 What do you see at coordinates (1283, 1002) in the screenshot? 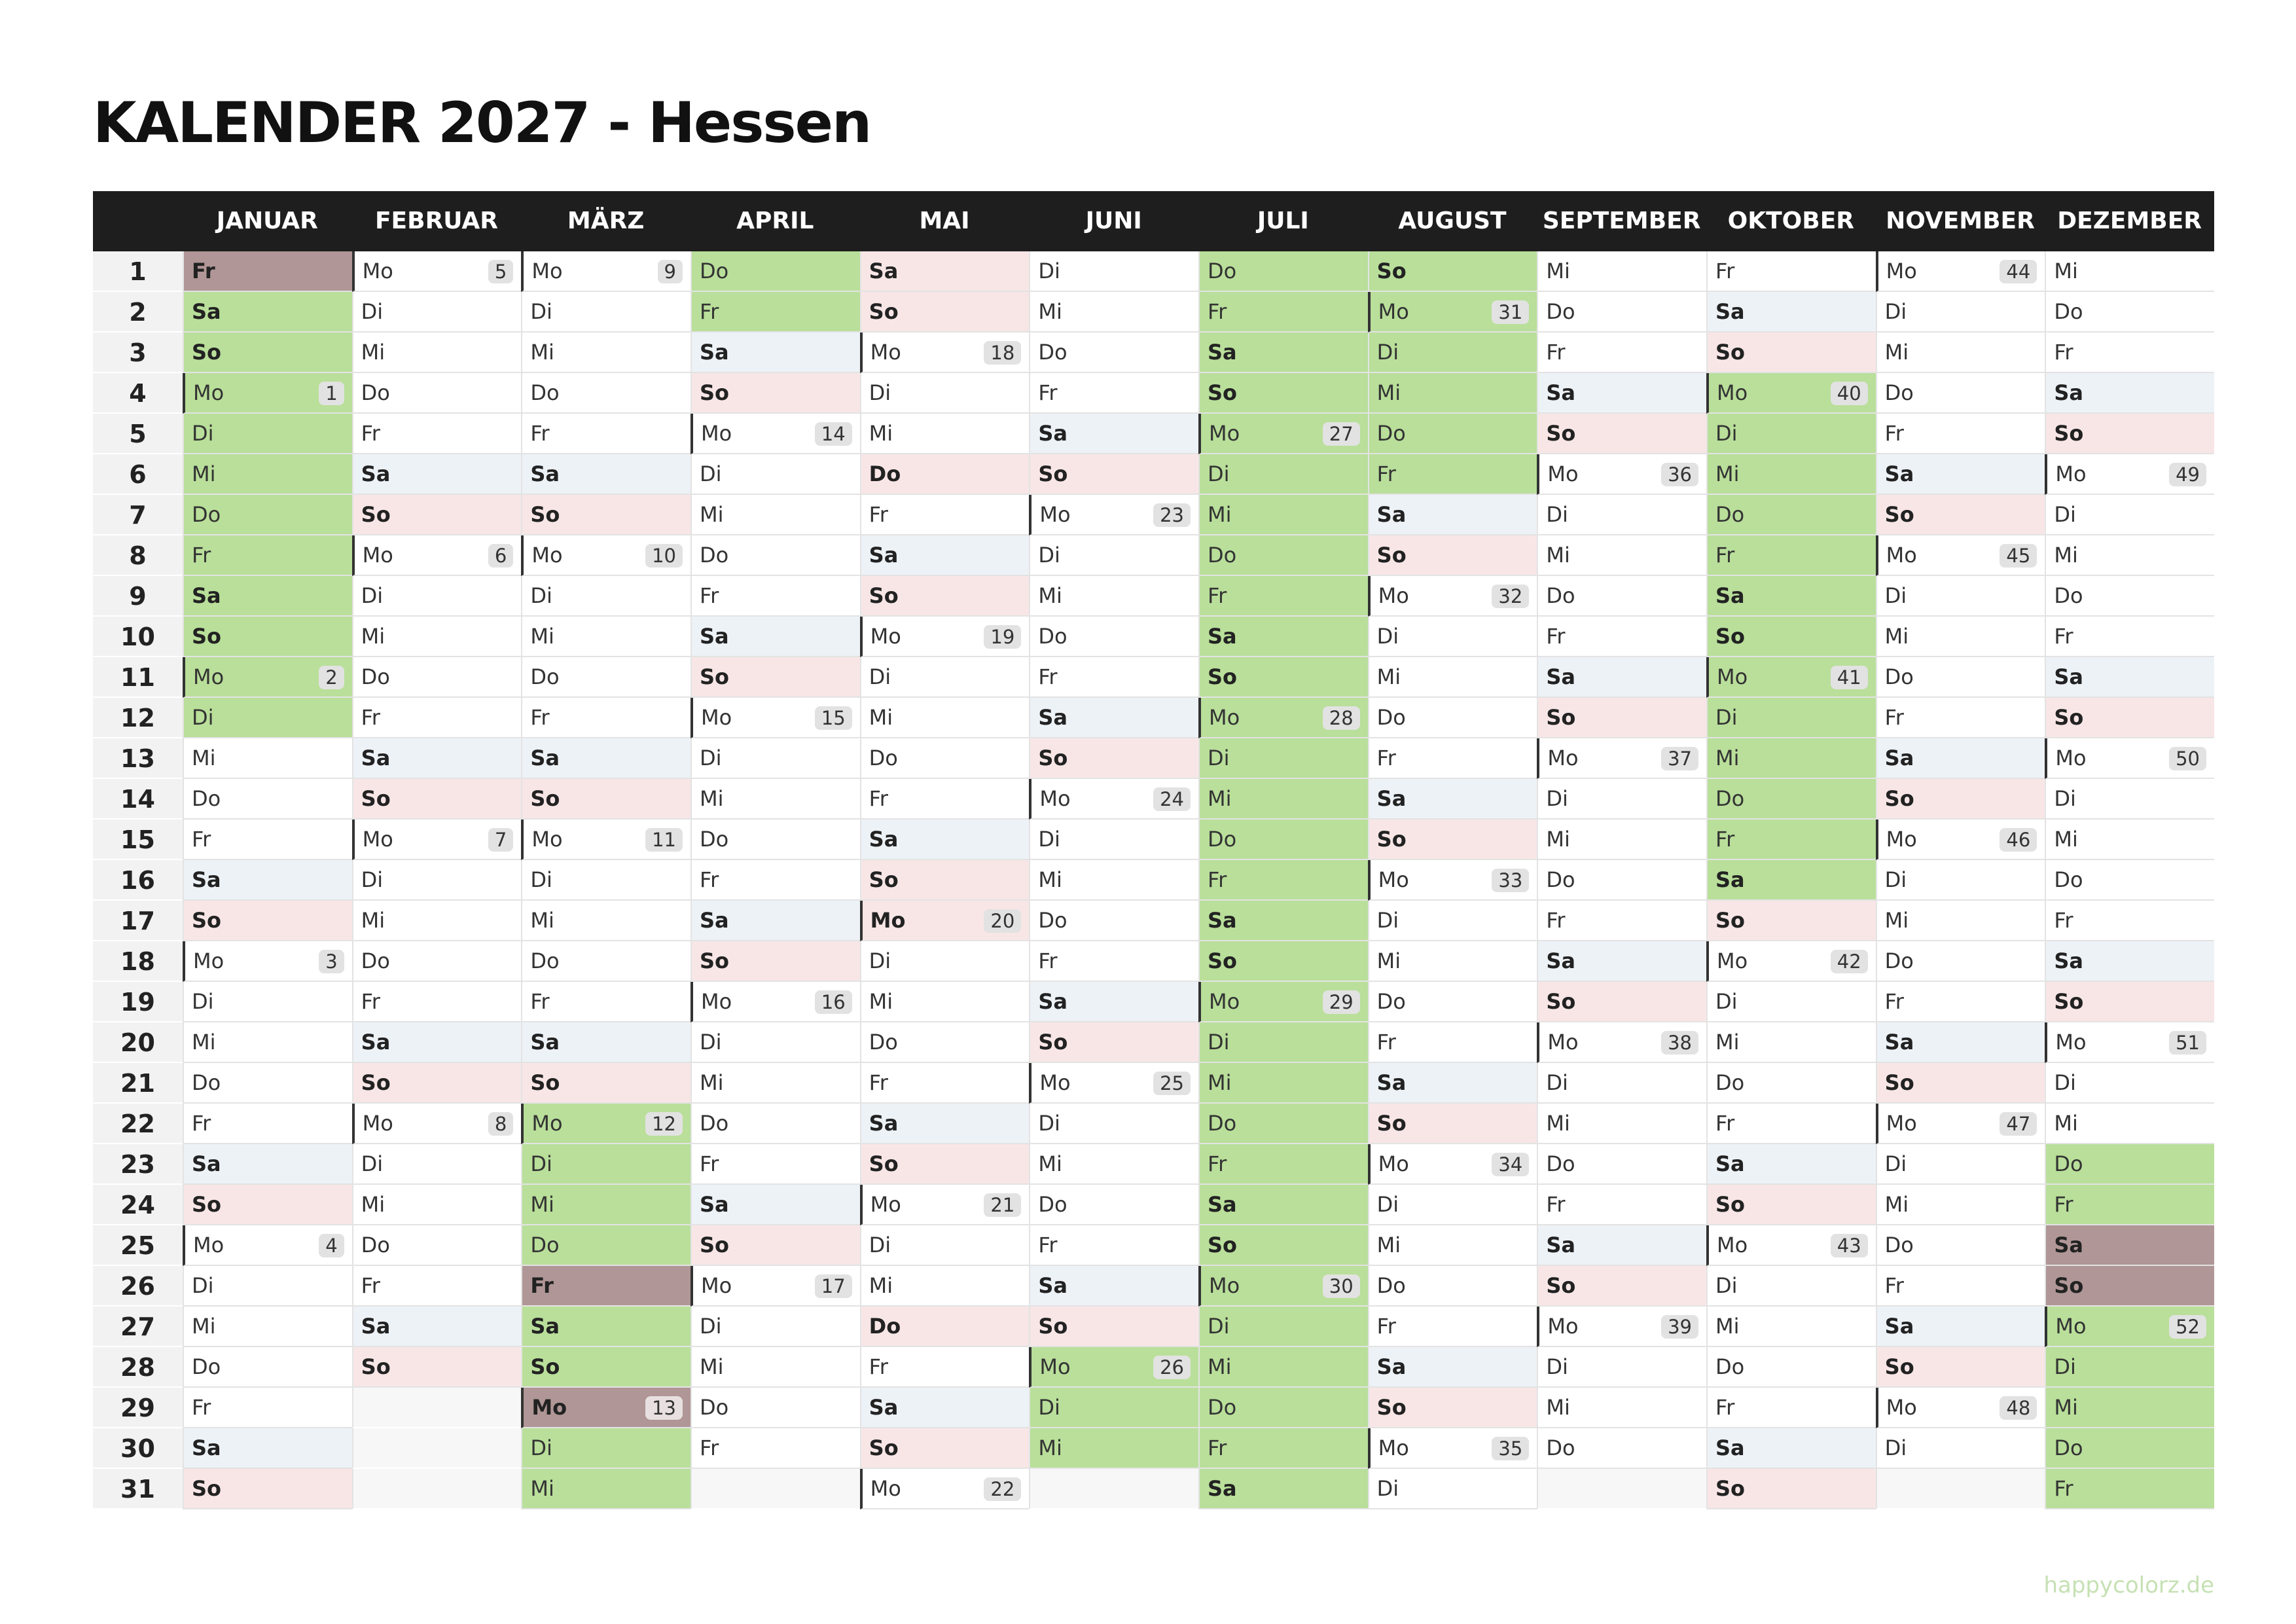
I see `day-cell: Mo 29` at bounding box center [1283, 1002].